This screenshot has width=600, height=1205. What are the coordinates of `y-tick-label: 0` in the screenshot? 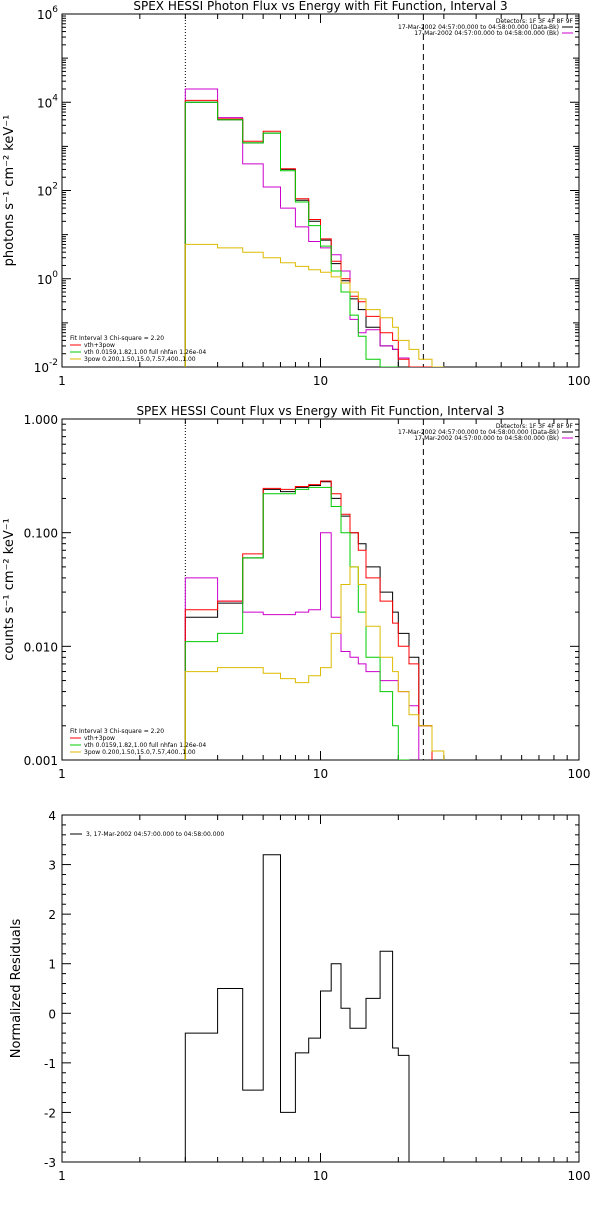 It's located at (52, 1014).